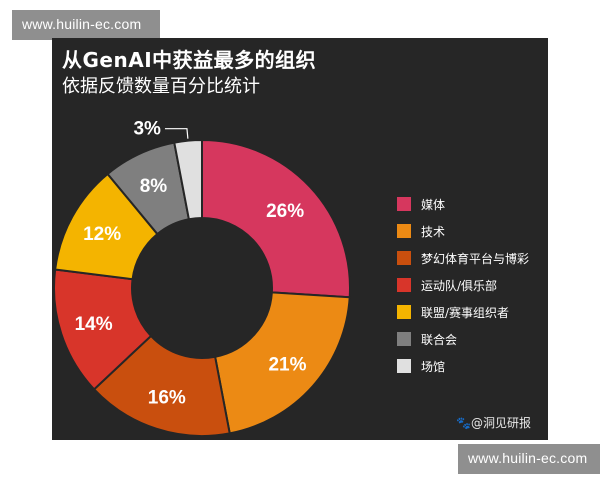 Image resolution: width=600 pixels, height=480 pixels. I want to click on slice-label-2: 16%, so click(167, 397).